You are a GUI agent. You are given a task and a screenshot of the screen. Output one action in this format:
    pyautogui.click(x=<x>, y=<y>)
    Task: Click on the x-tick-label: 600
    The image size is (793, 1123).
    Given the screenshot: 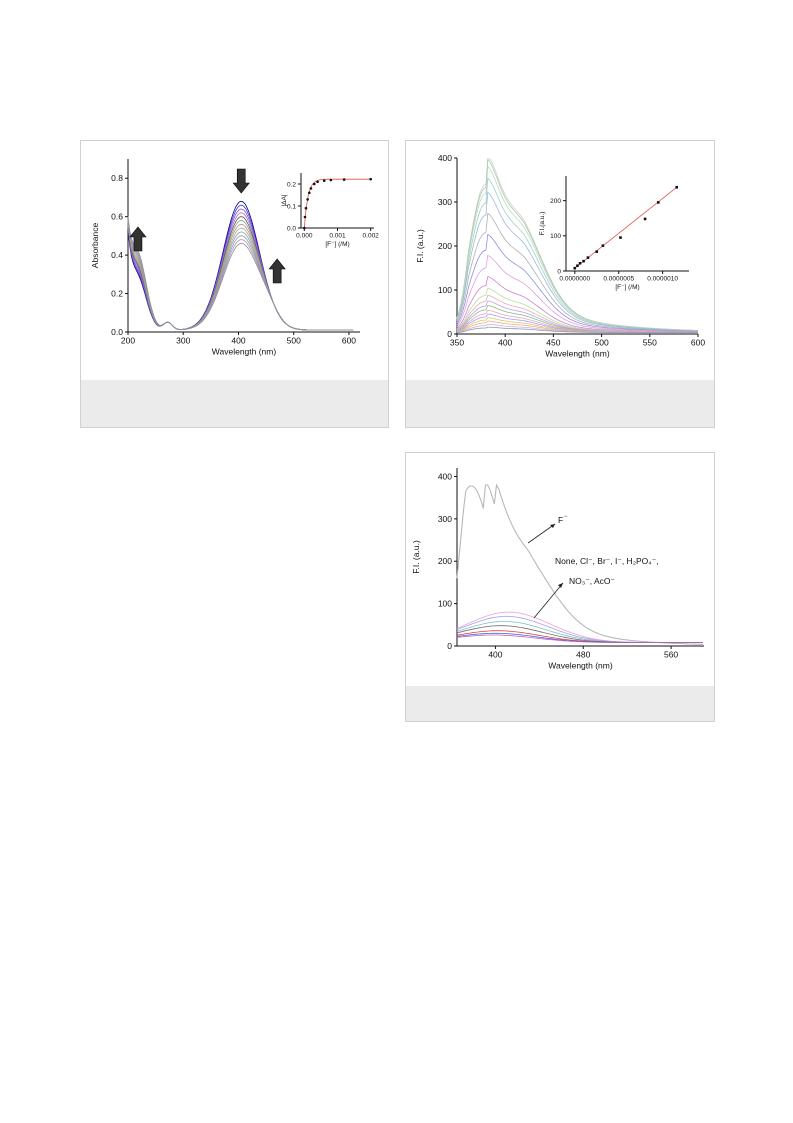 What is the action you would take?
    pyautogui.click(x=349, y=341)
    